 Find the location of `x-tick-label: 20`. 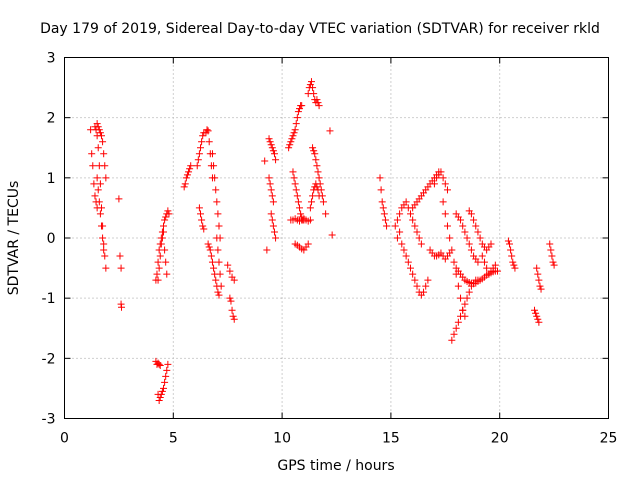

x-tick-label: 20 is located at coordinates (500, 439).